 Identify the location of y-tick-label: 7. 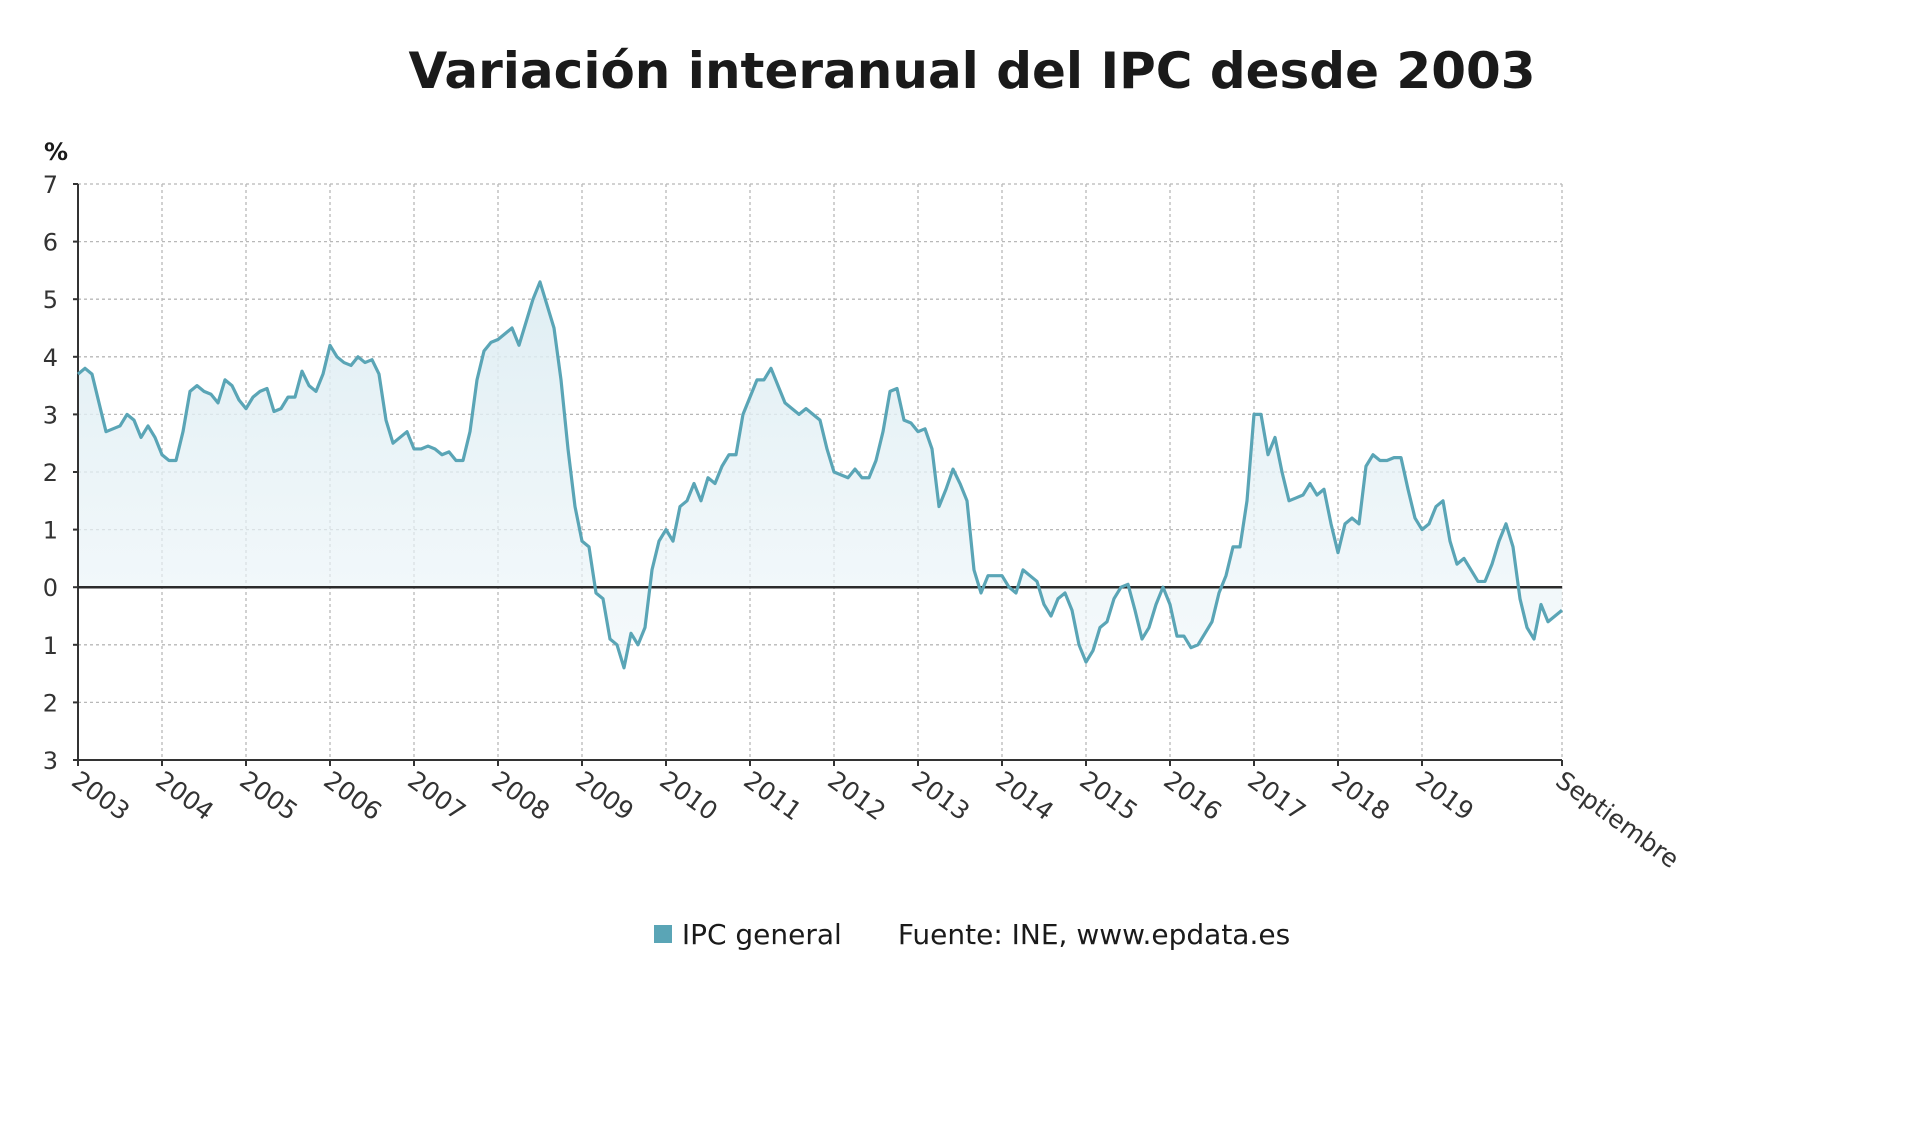
(50, 185).